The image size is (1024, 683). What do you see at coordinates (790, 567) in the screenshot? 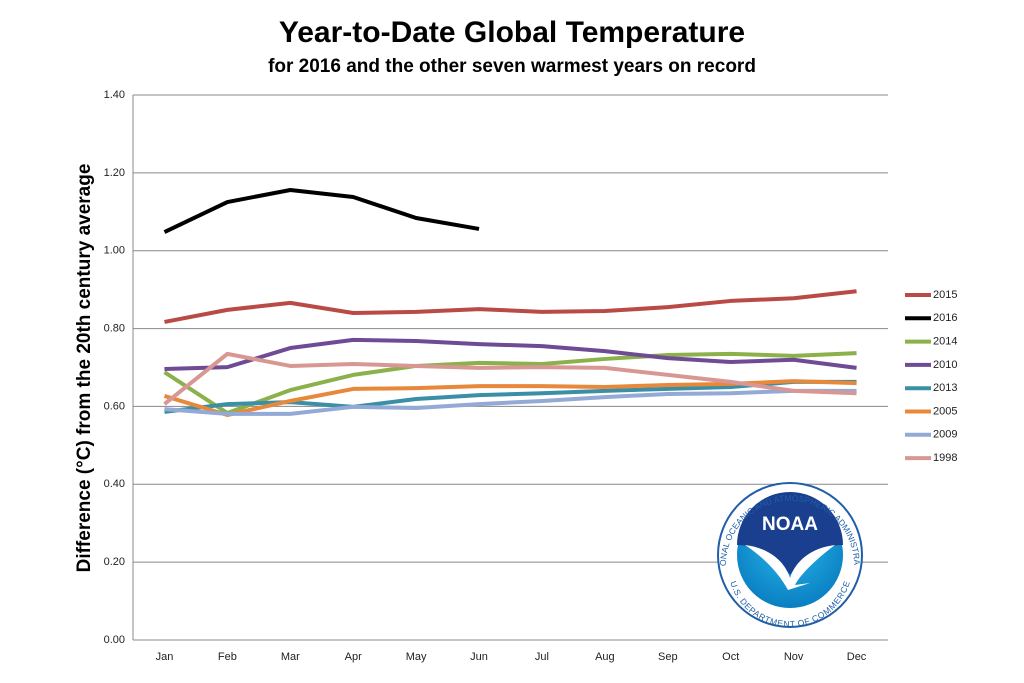
I see `logo-bird` at bounding box center [790, 567].